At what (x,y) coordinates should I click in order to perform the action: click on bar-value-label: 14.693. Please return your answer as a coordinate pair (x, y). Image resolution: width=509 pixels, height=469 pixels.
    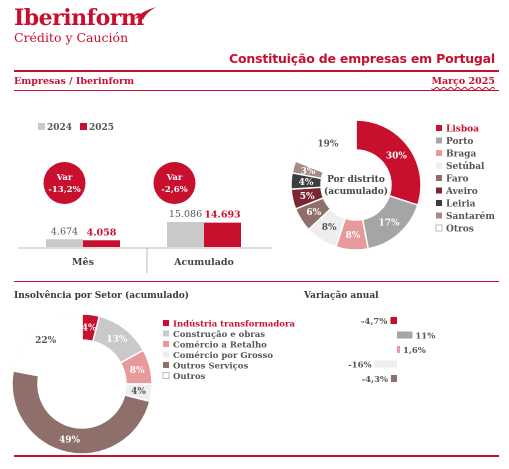
    Looking at the image, I should click on (222, 215).